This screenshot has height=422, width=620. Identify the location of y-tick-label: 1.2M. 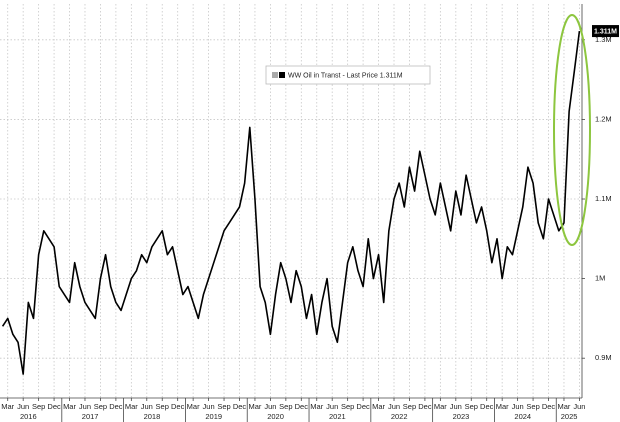
(603, 118).